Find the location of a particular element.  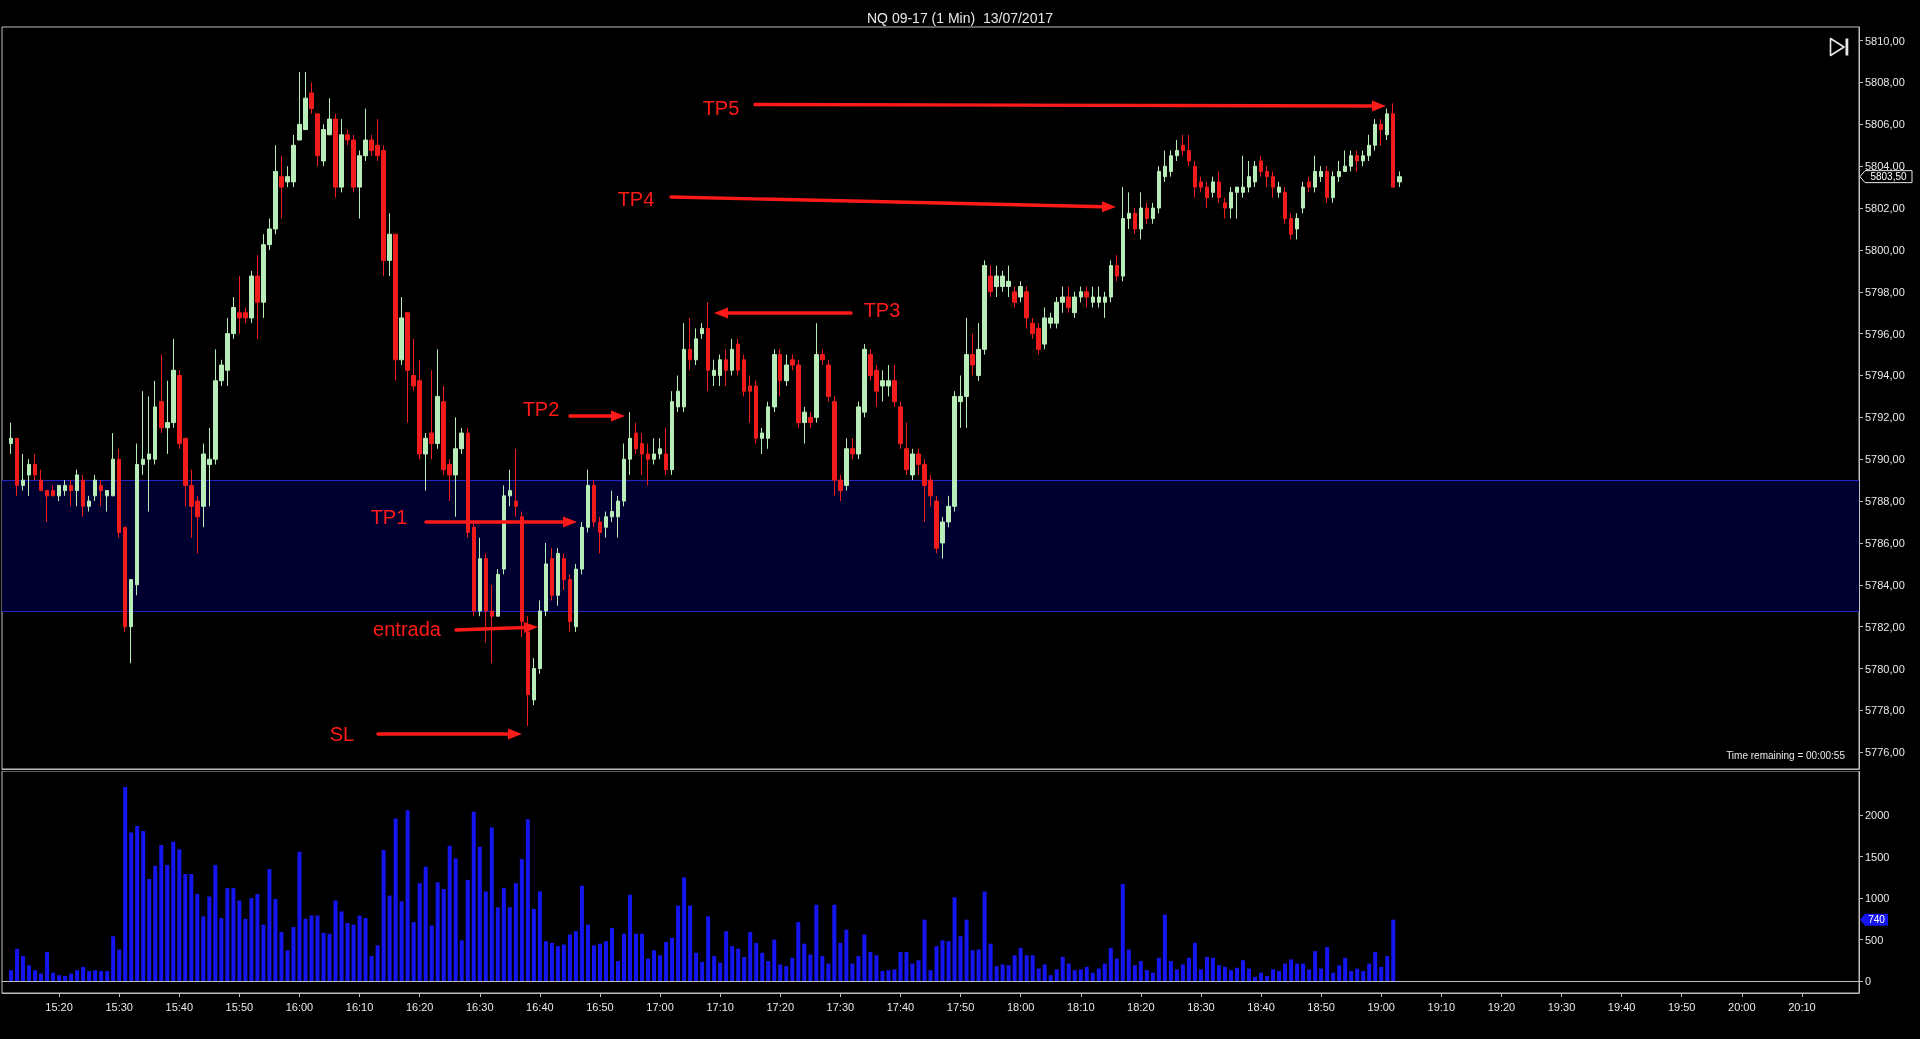

y-tick-label: 5790,00 is located at coordinates (1885, 459).